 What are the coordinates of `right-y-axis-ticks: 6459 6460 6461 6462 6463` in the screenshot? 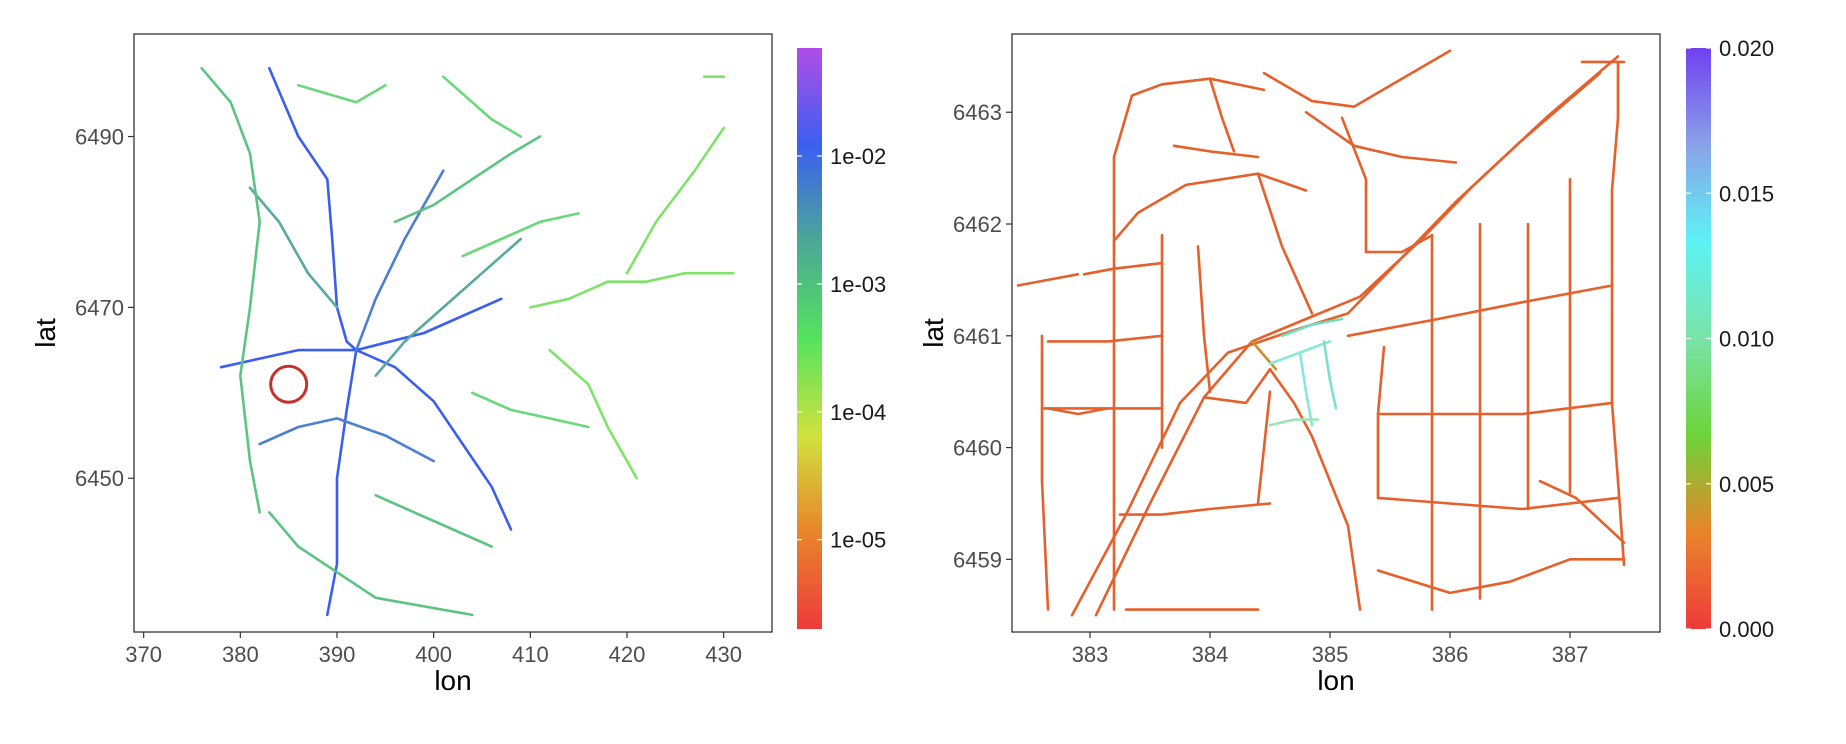 It's located at (982, 336).